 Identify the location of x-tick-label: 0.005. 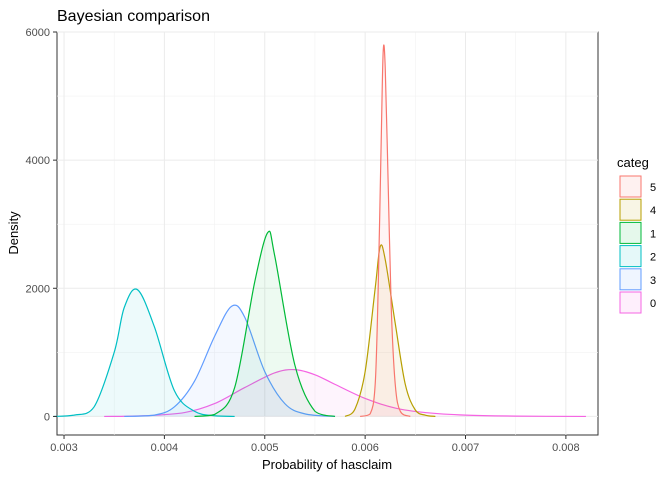
(265, 448).